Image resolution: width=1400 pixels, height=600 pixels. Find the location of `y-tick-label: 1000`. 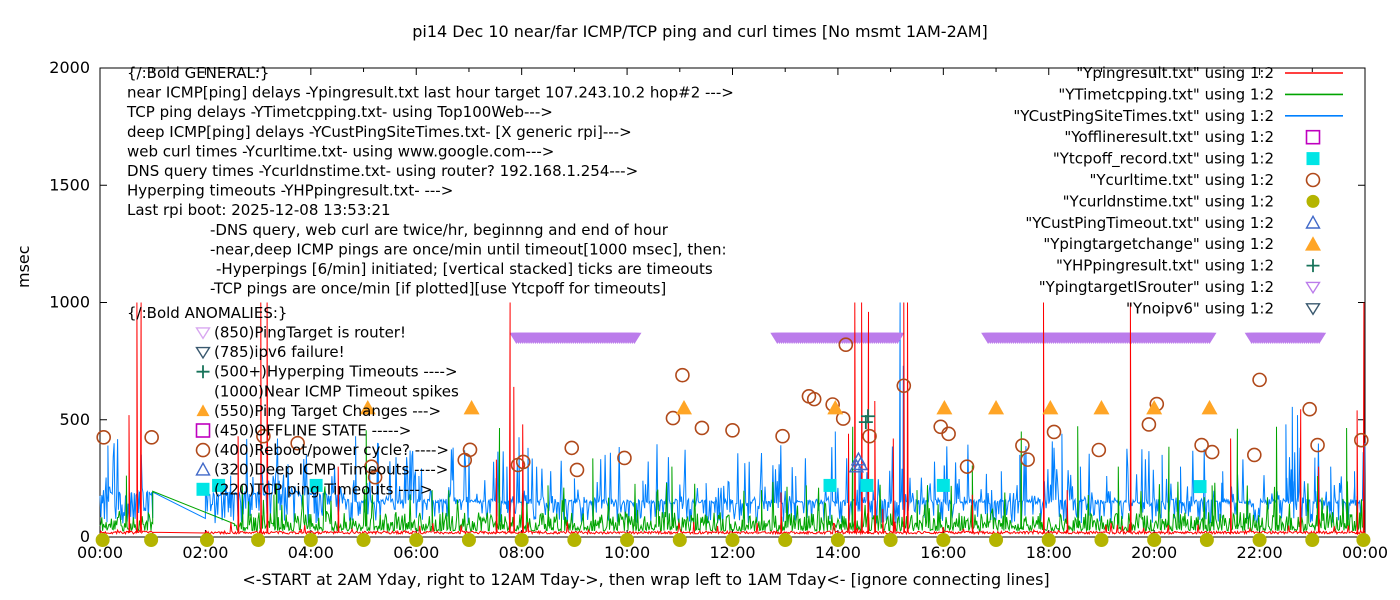

y-tick-label: 1000 is located at coordinates (69, 302).